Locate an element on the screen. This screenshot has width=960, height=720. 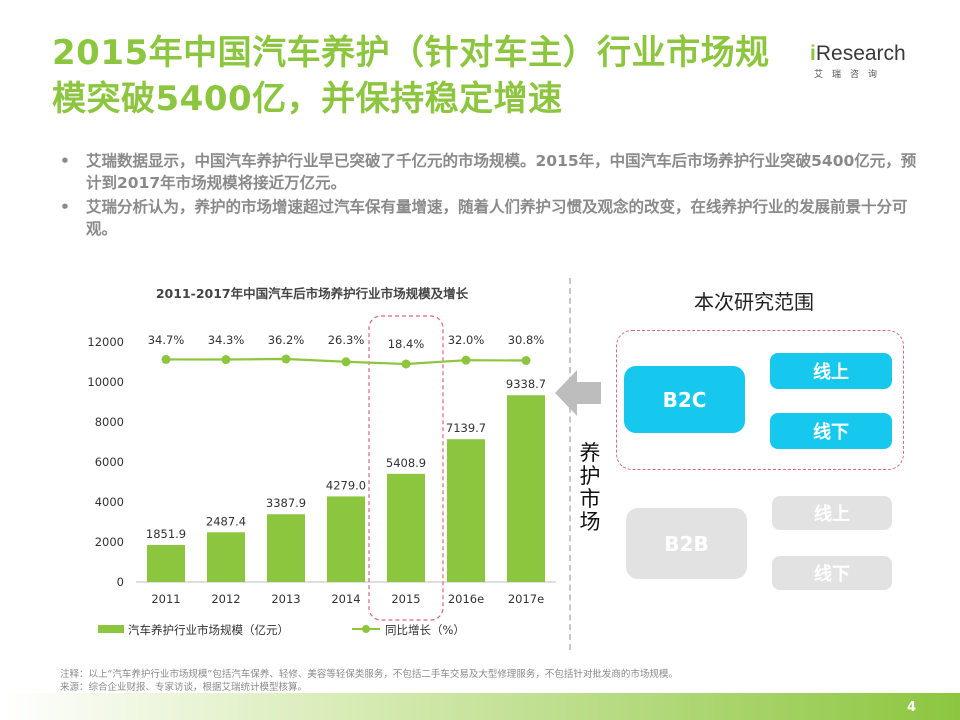
bar-2011 is located at coordinates (166, 563).